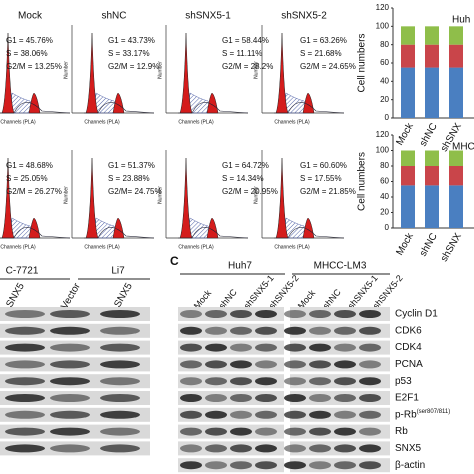 Image resolution: width=474 pixels, height=474 pixels. What do you see at coordinates (405, 243) in the screenshot?
I see `x-tick-label: Mock` at bounding box center [405, 243].